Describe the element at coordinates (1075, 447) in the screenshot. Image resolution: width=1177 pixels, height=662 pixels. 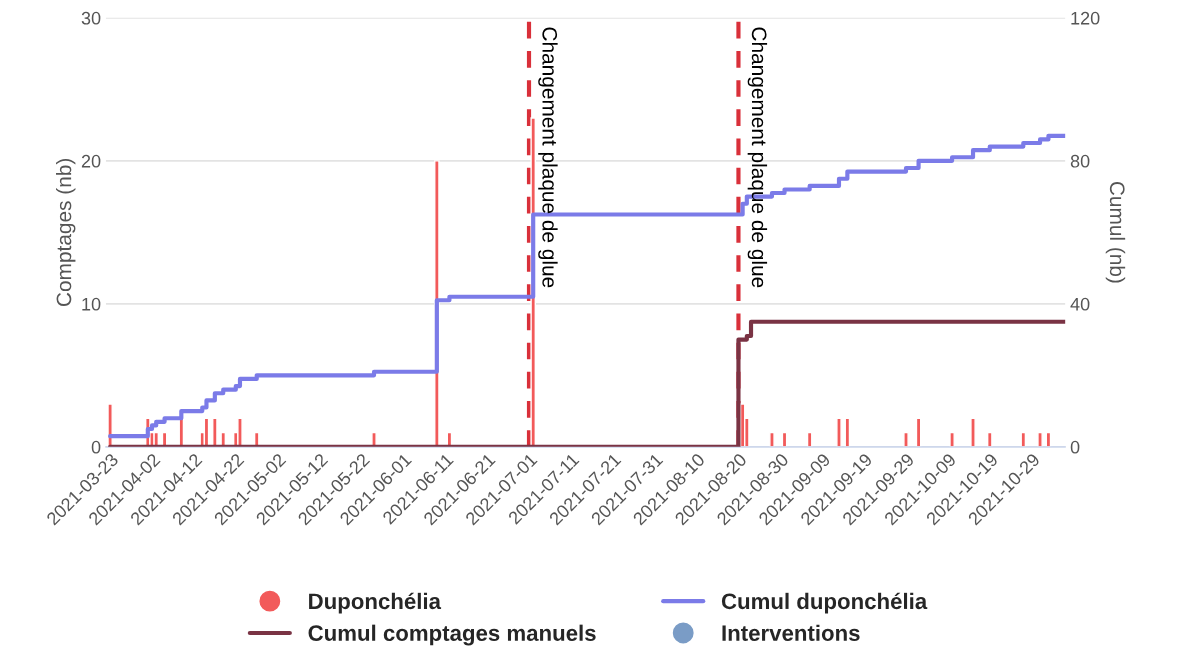
I see `y2-tick-label: 0` at that location.